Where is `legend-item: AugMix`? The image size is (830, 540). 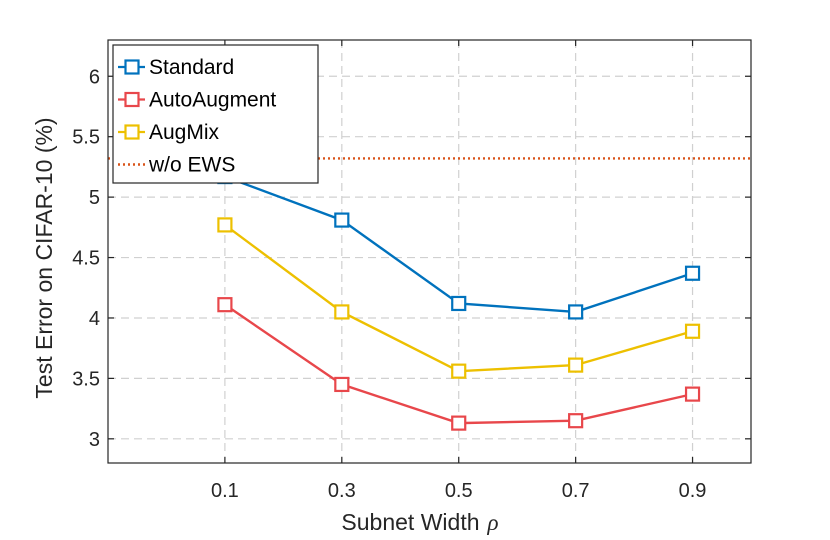
legend-item: AugMix is located at coordinates (169, 132).